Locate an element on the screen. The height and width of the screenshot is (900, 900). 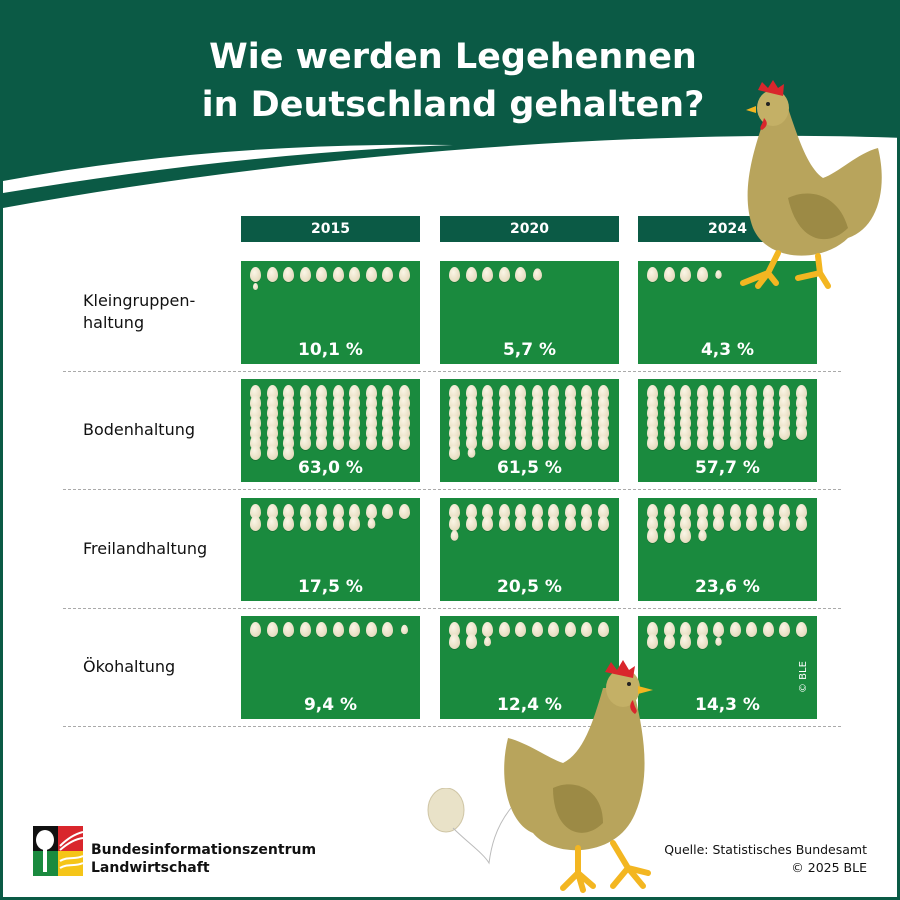
row-divider is located at coordinates (452, 726).